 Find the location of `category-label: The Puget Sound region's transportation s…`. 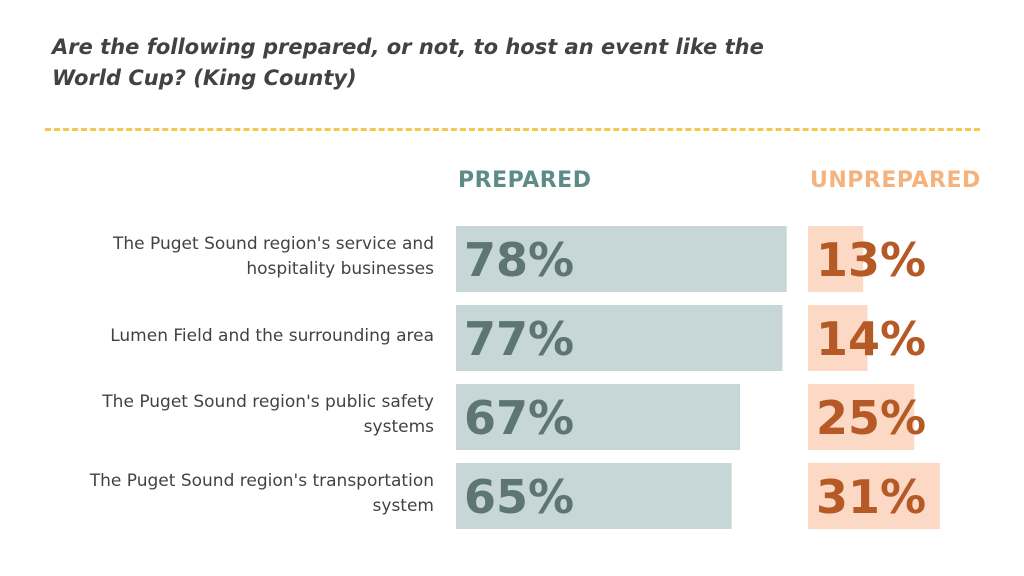

category-label: The Puget Sound region's transportation s… is located at coordinates (224, 494).